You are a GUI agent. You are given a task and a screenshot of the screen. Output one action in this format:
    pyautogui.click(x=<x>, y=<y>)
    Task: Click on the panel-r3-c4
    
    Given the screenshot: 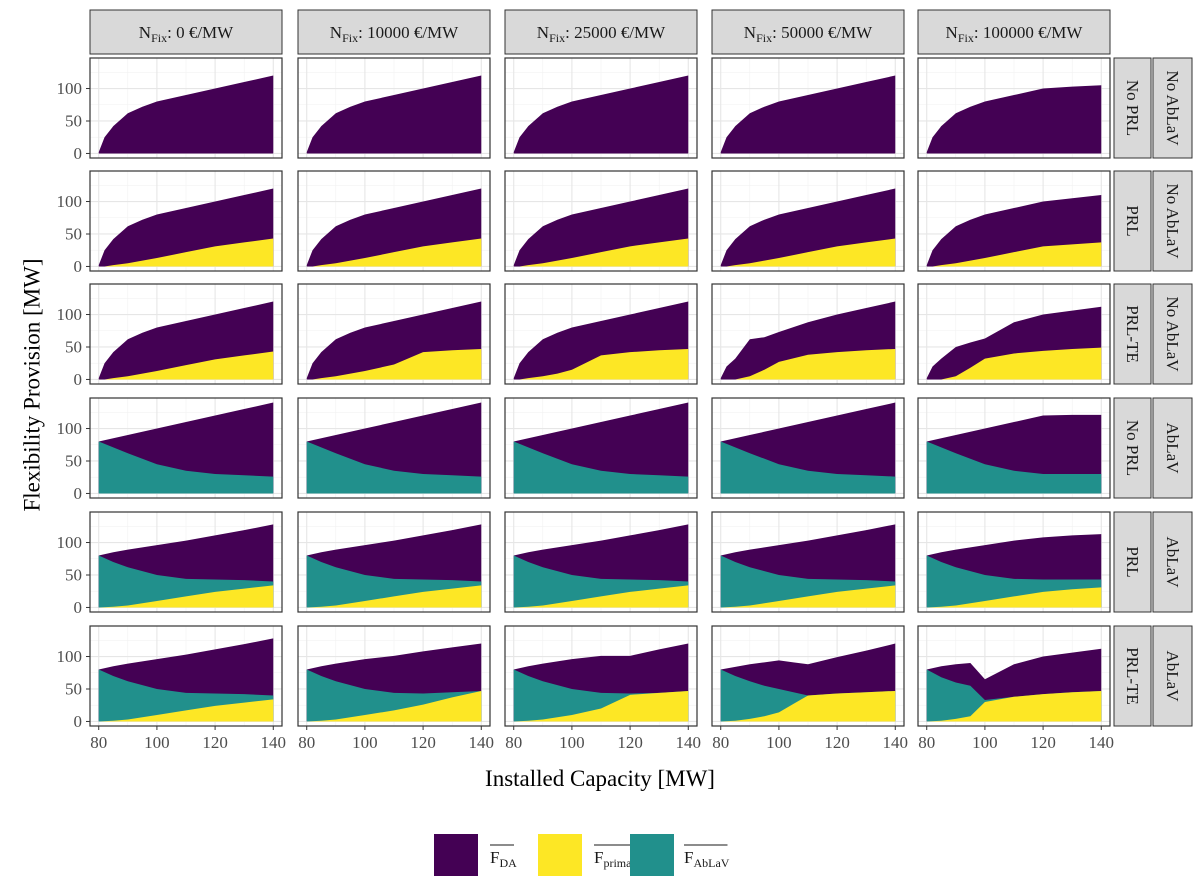 What is the action you would take?
    pyautogui.click(x=1014, y=448)
    